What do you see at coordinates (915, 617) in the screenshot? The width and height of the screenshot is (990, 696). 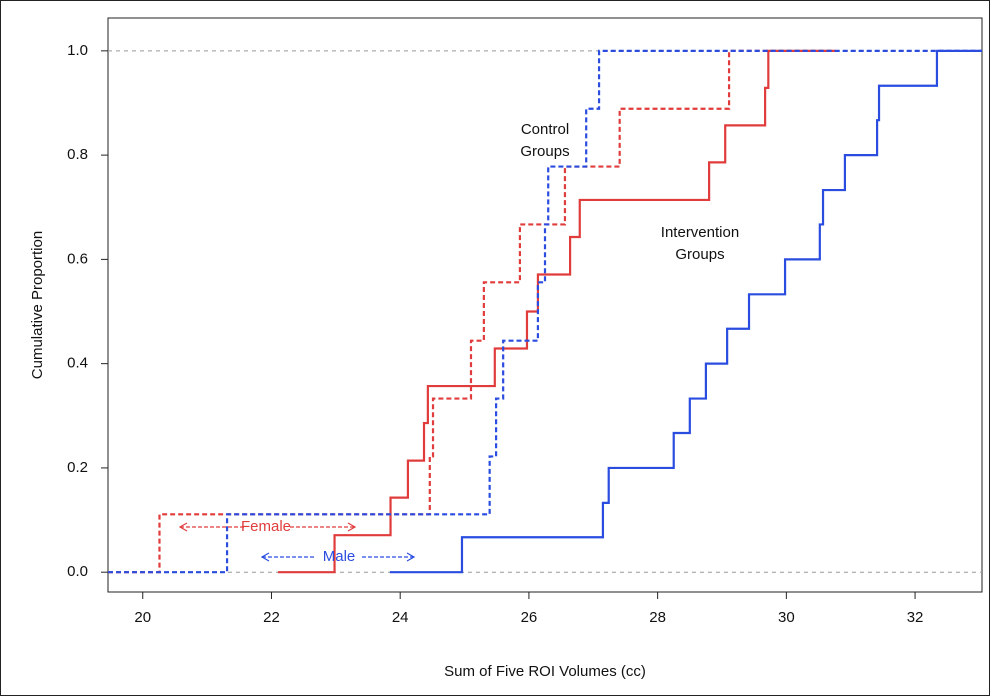 I see `x-tick-label: 32` at bounding box center [915, 617].